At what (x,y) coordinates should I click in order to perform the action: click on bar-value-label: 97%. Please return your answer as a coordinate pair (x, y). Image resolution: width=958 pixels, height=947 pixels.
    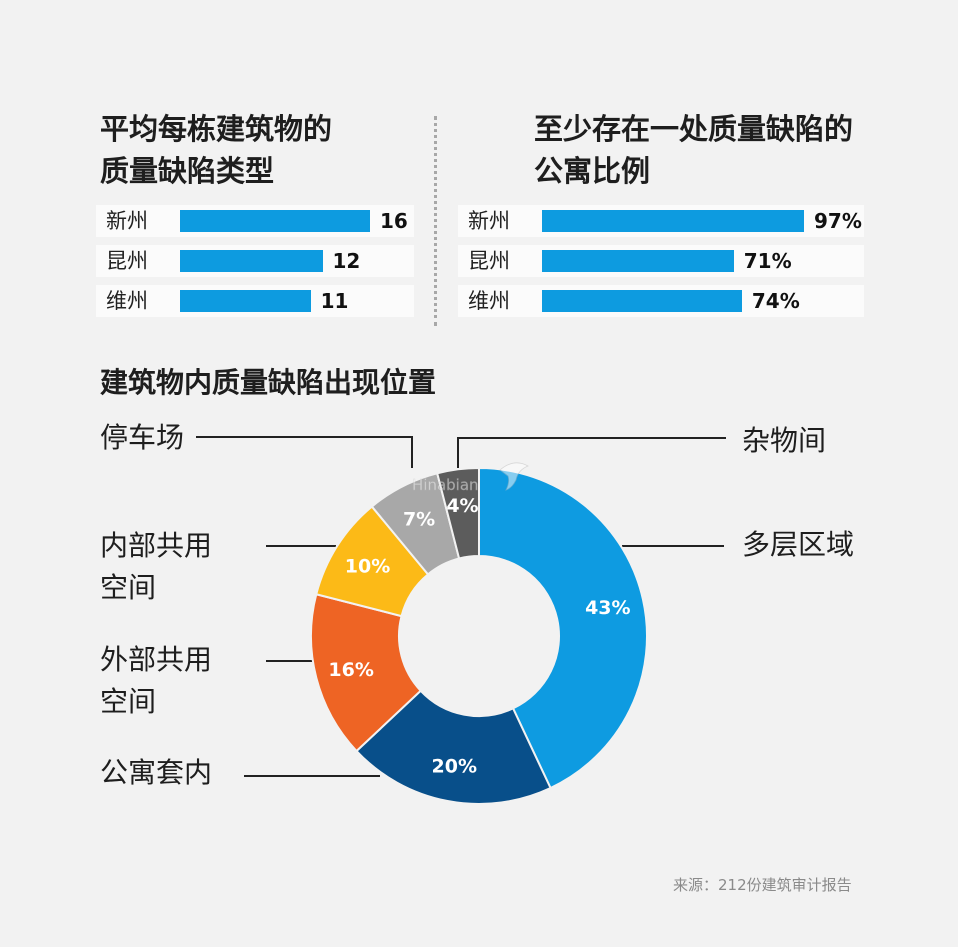
    Looking at the image, I should click on (838, 221).